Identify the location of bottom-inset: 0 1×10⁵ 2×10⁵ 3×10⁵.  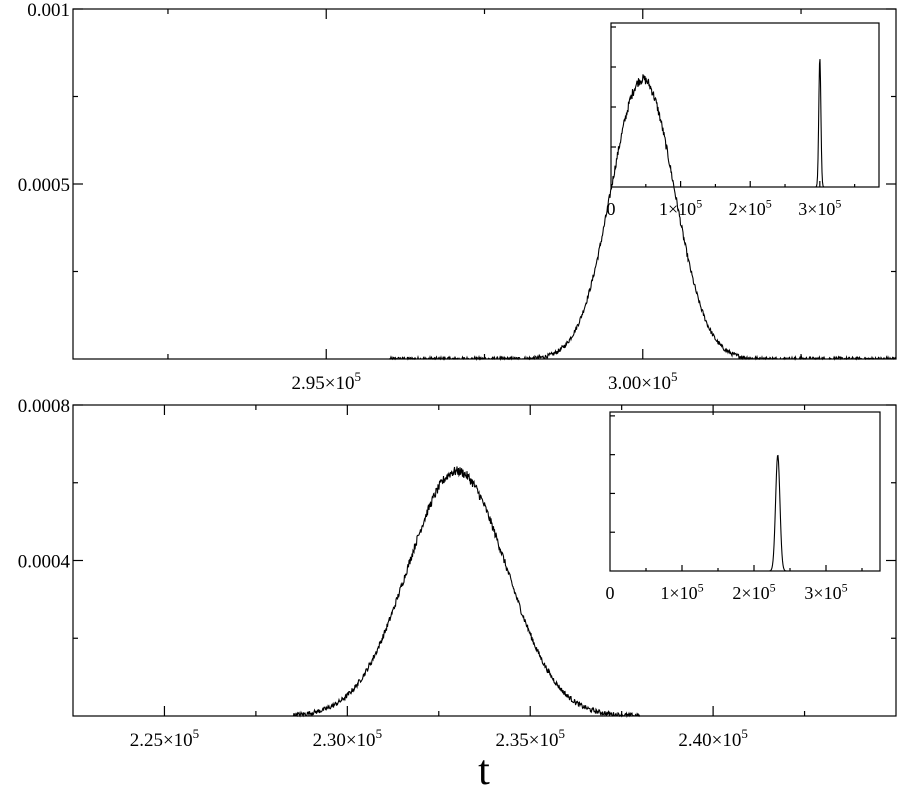
(743, 507).